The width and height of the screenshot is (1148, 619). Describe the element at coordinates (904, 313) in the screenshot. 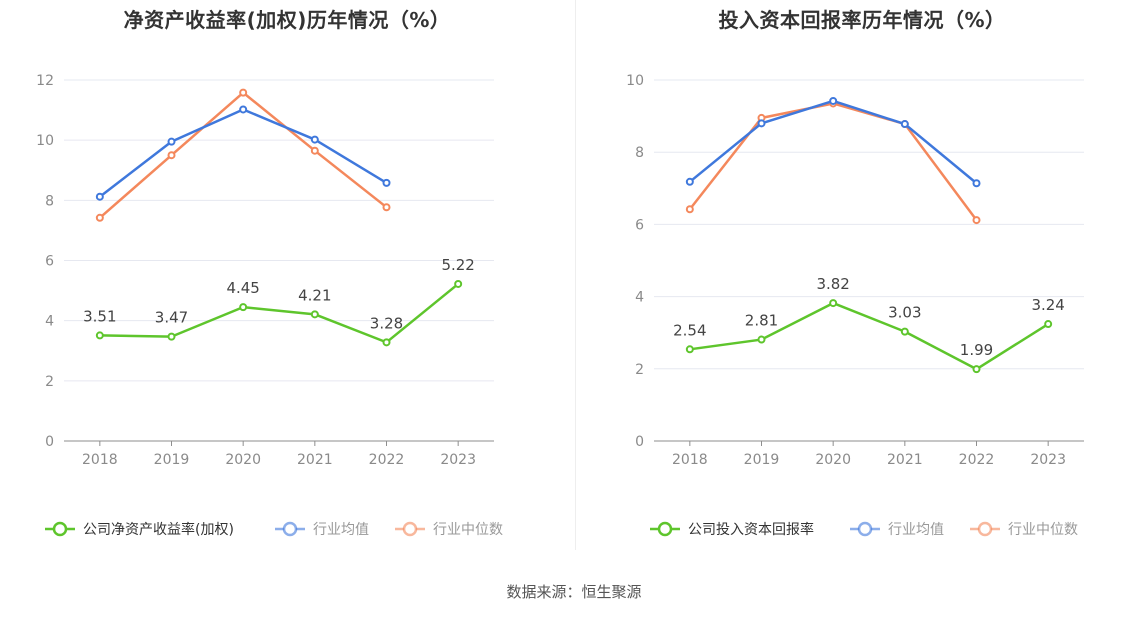

I see `data-label: 3.03` at that location.